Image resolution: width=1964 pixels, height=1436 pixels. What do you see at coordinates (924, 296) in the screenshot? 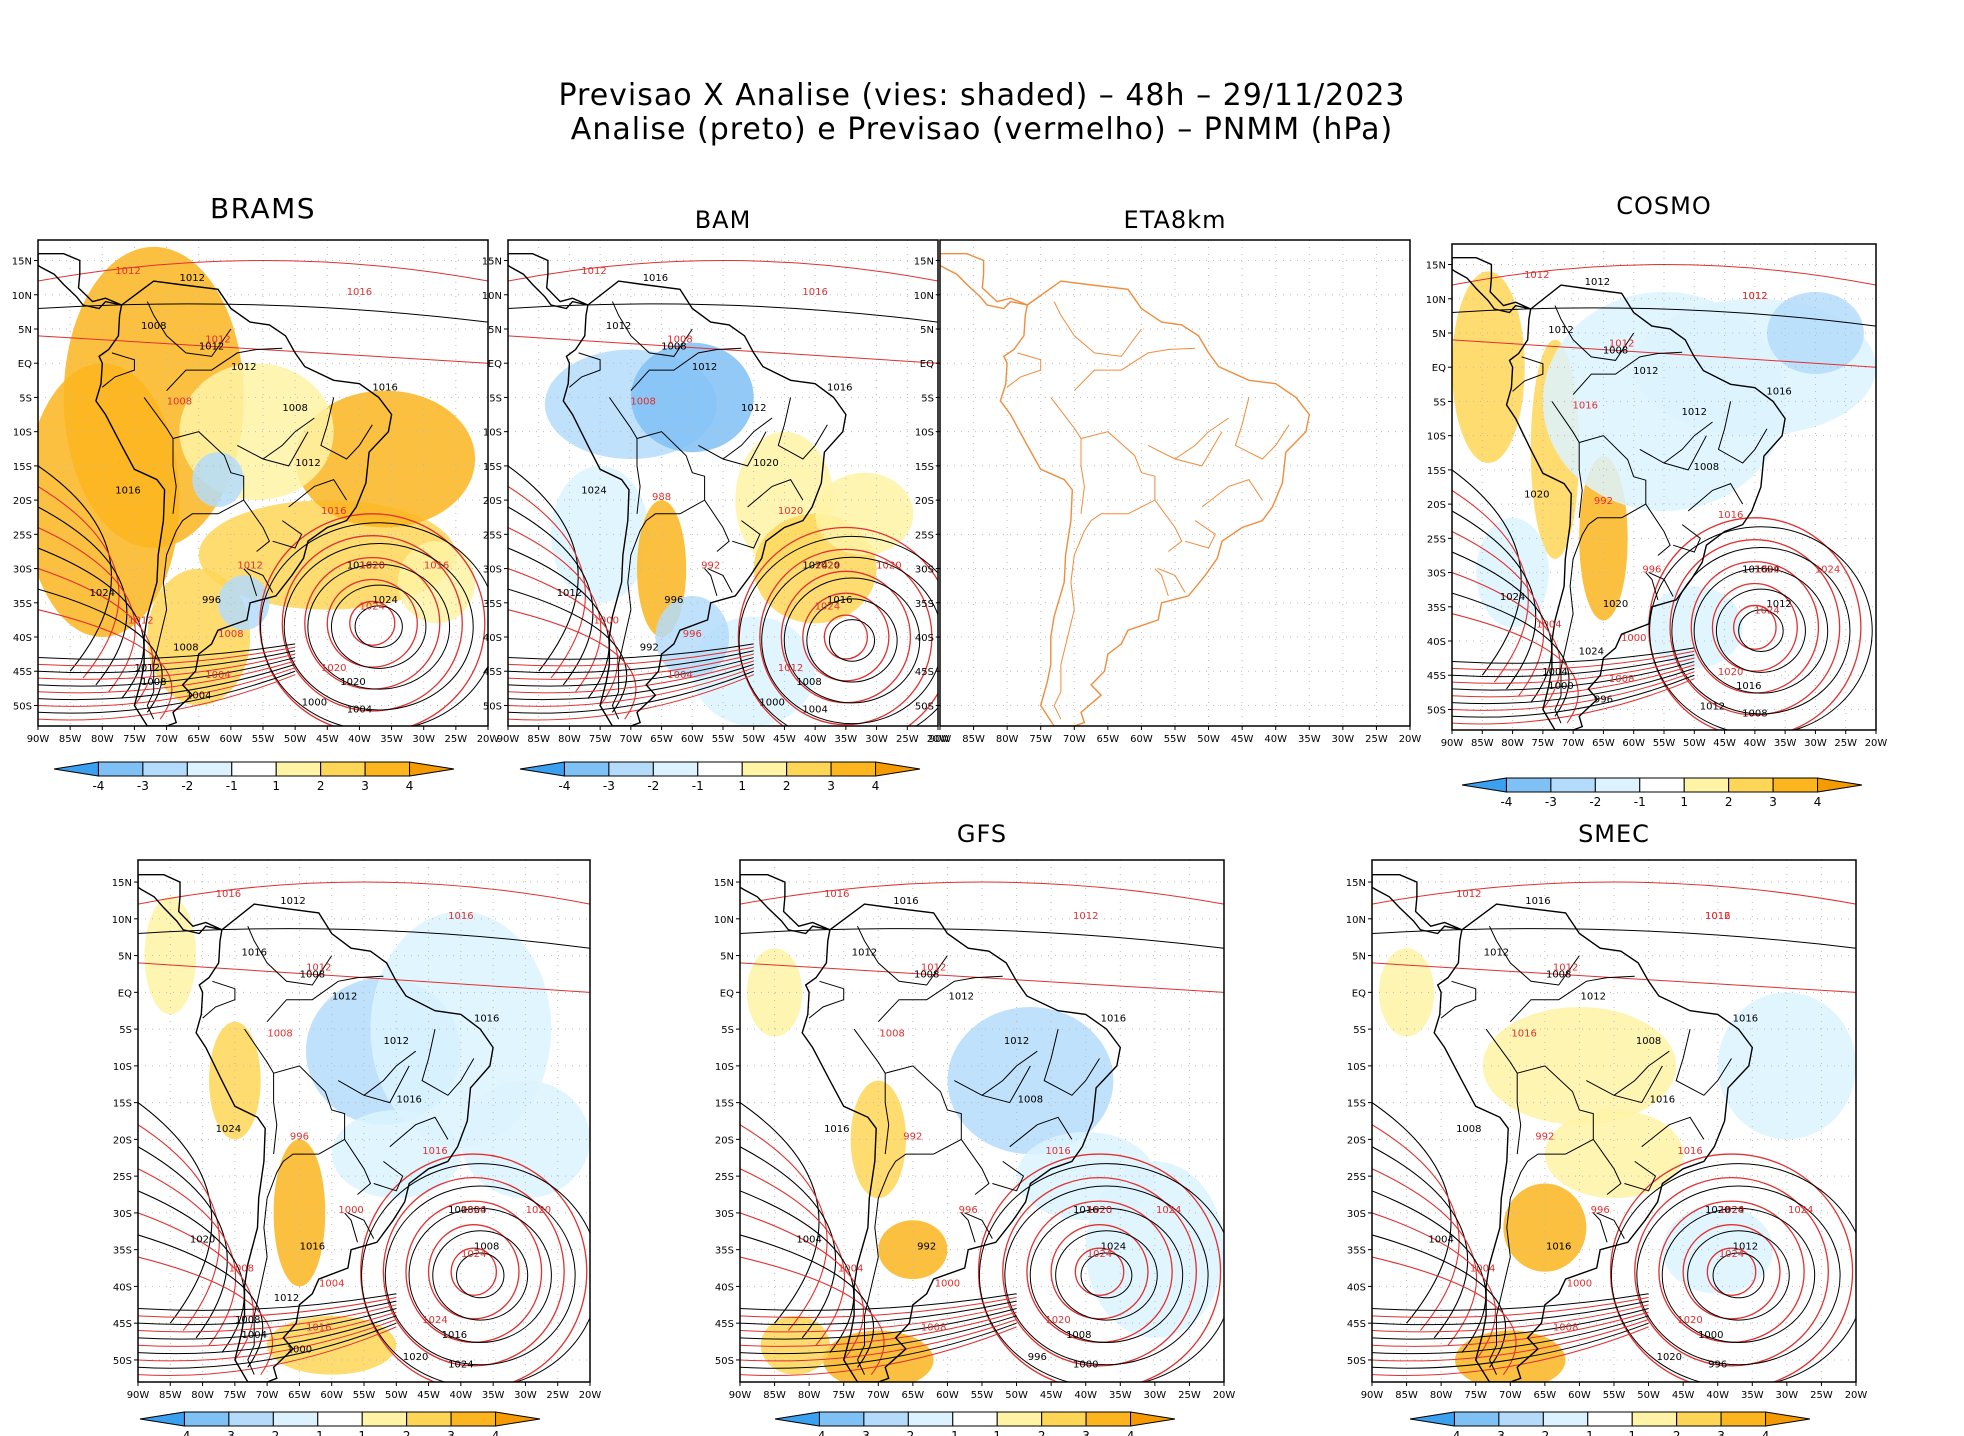
I see `latitude-tick-label: 10N` at bounding box center [924, 296].